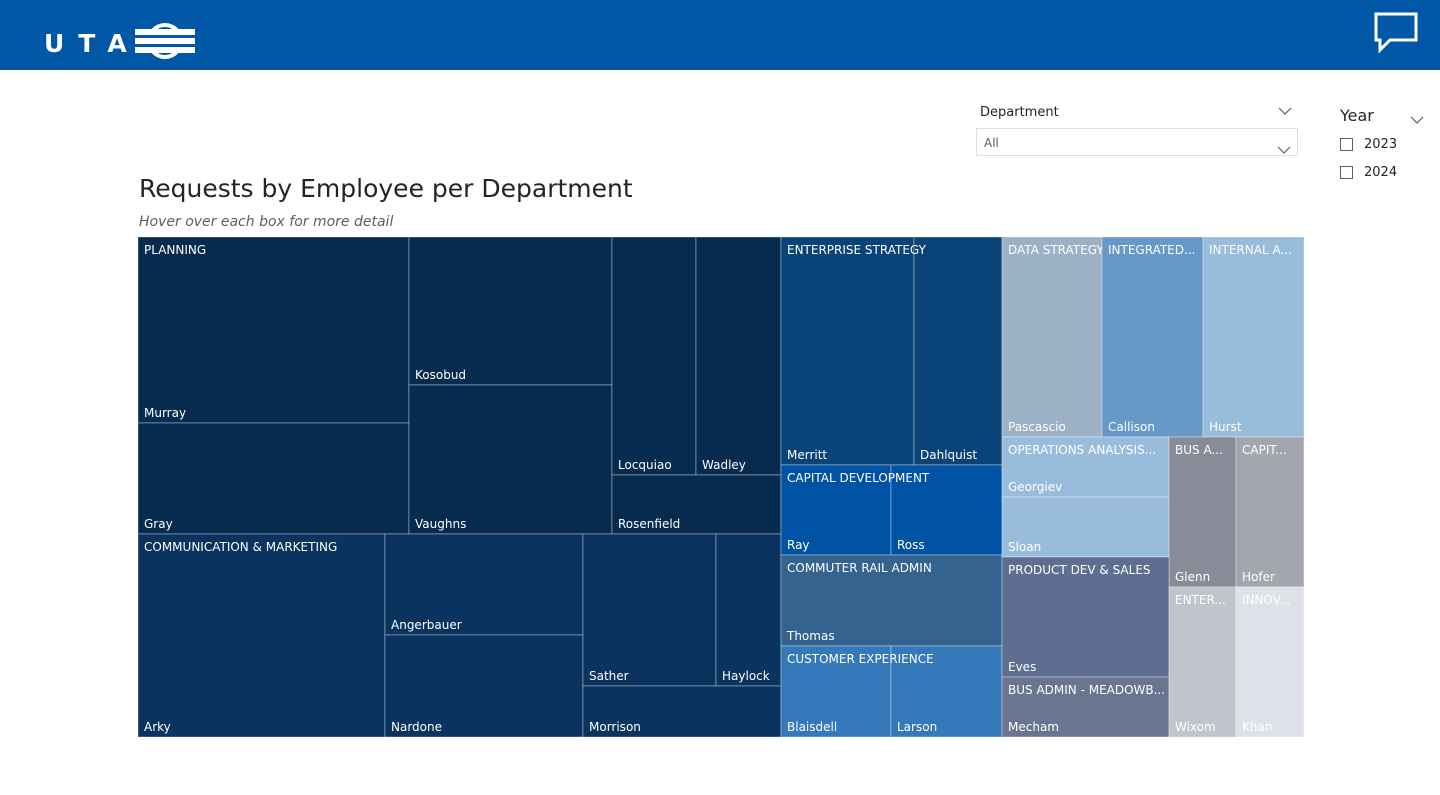 Image resolution: width=1440 pixels, height=795 pixels. Describe the element at coordinates (724, 465) in the screenshot. I see `treemap-tile-label: Wadley` at that location.